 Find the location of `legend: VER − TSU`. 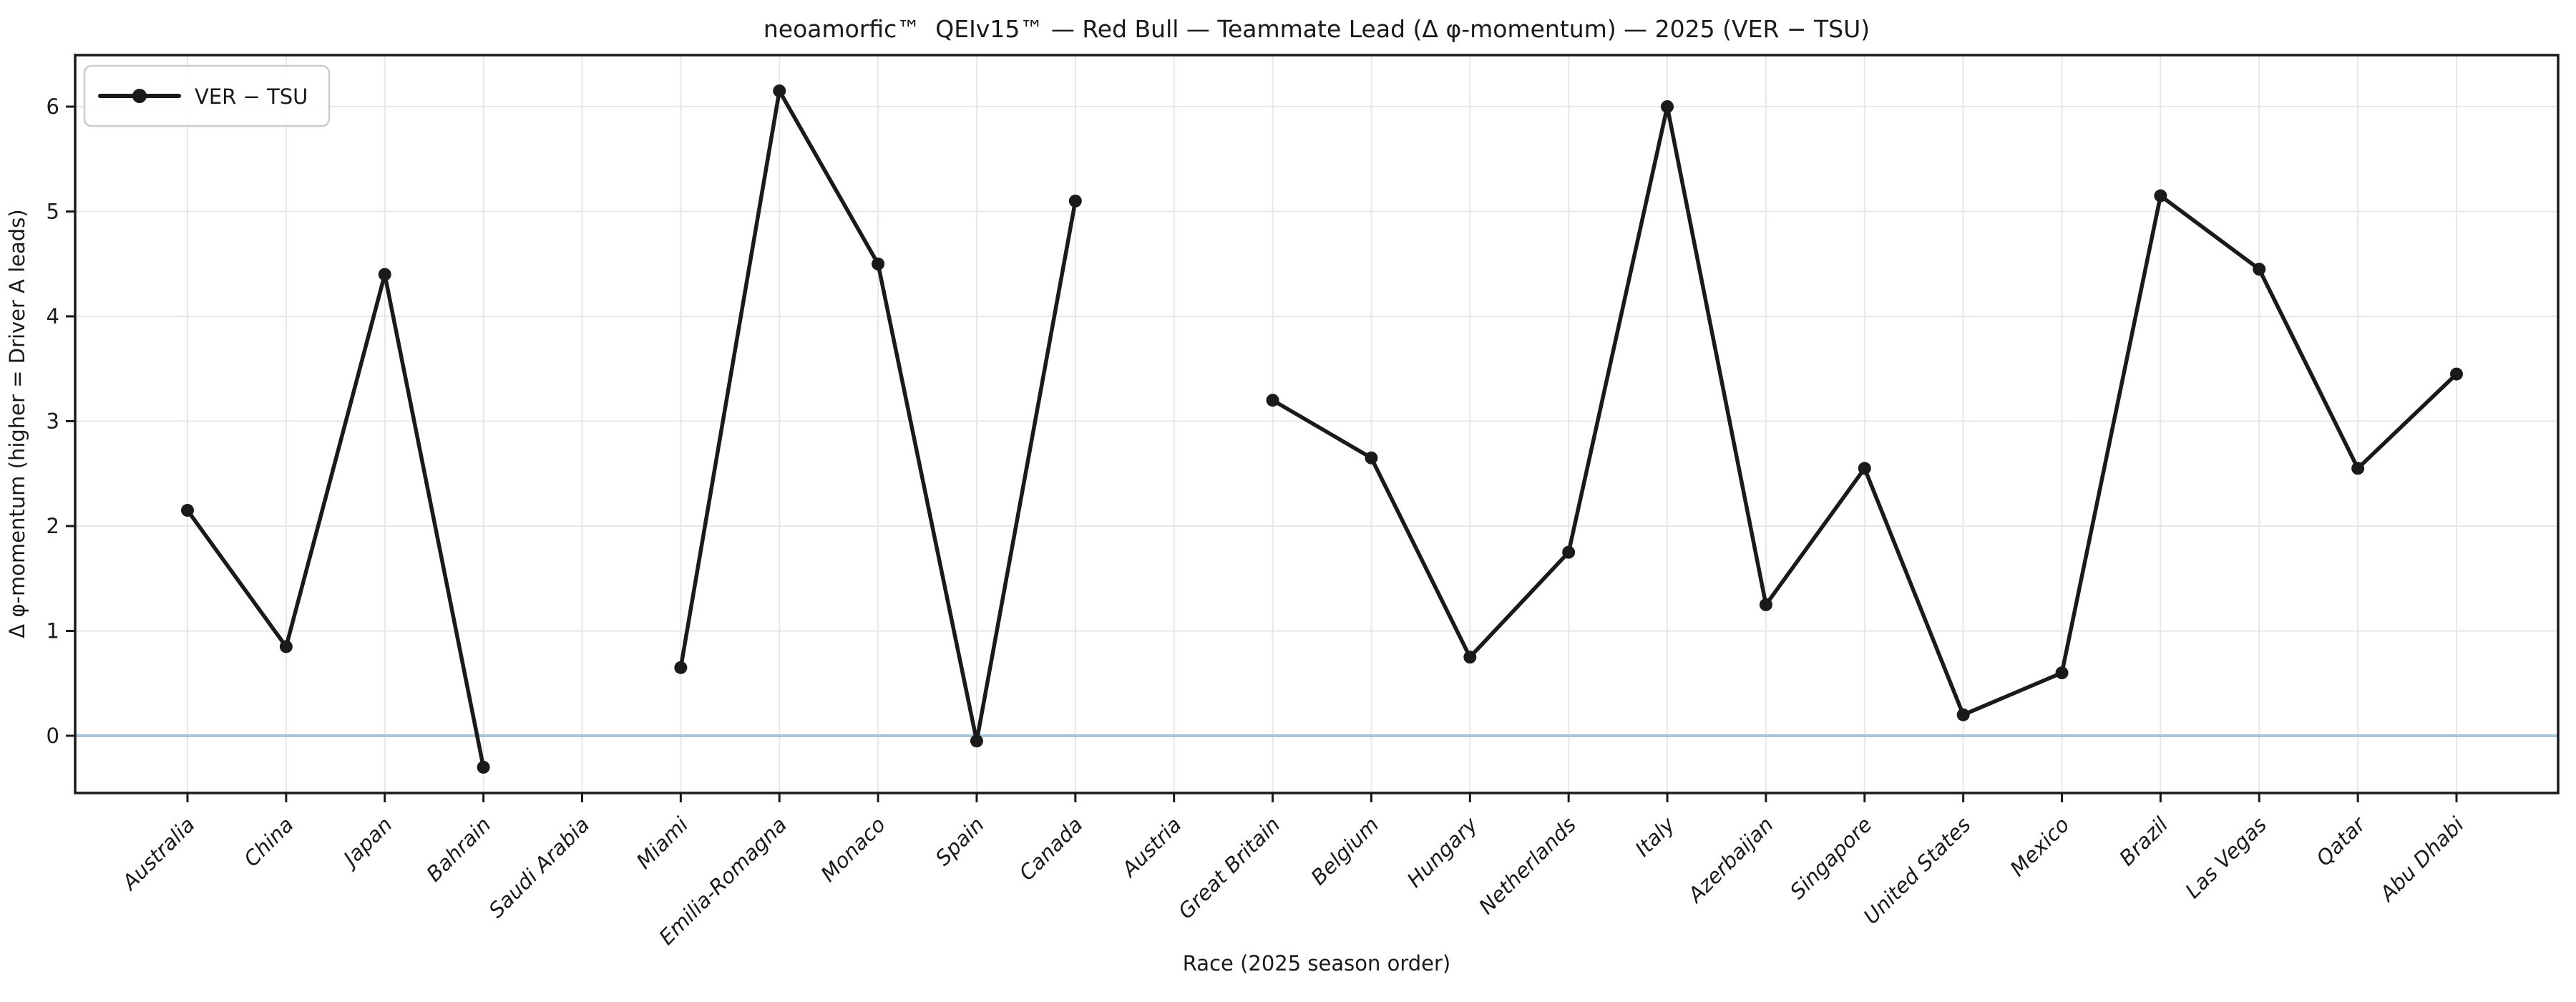

legend: VER − TSU is located at coordinates (207, 96).